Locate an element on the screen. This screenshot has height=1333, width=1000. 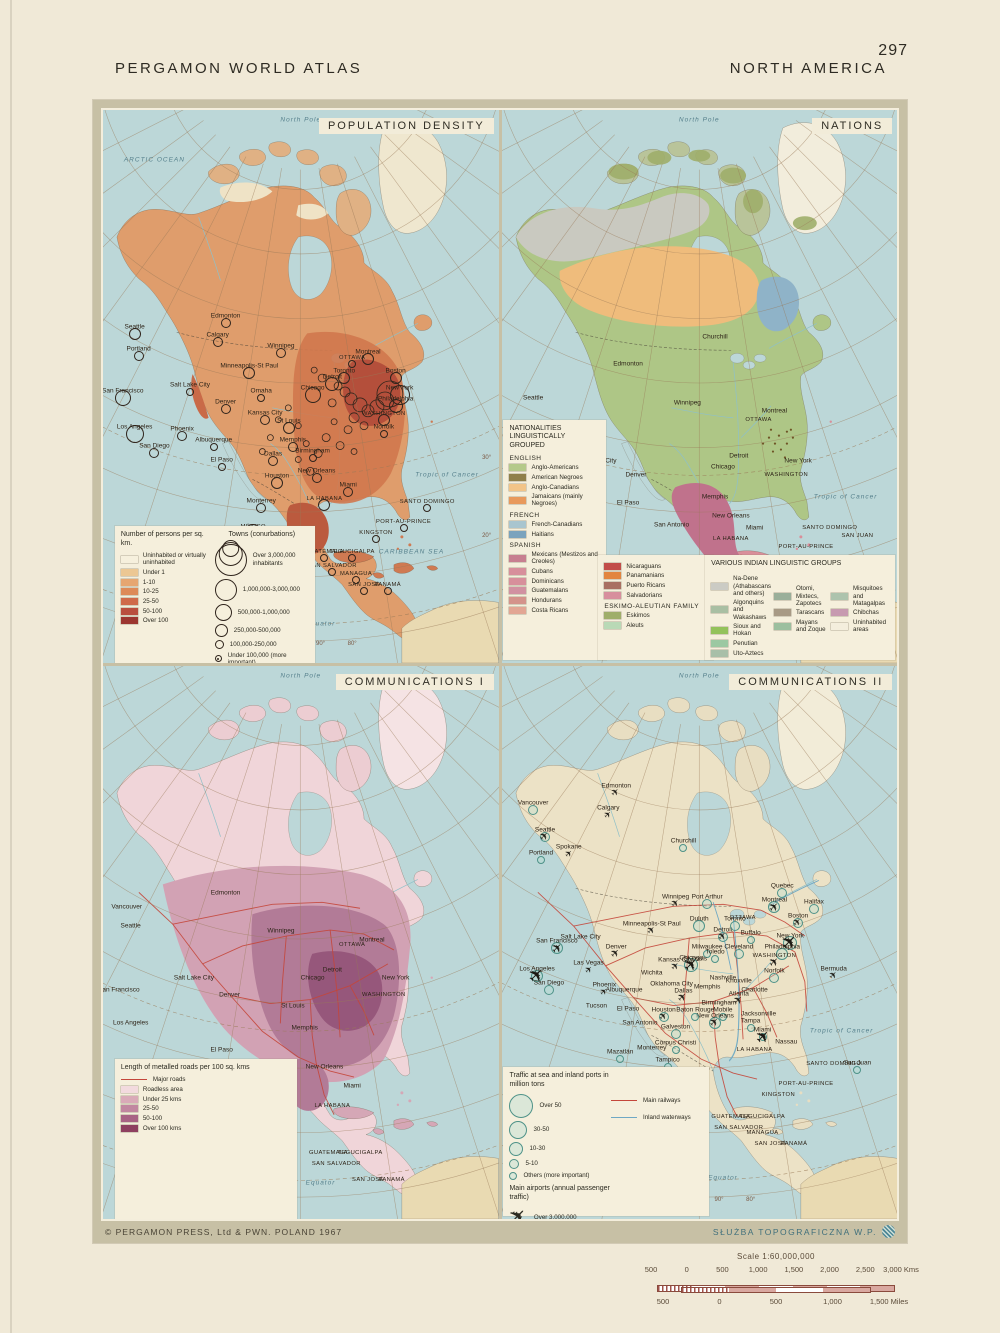
scale-tick-label: 1,500 Miles is located at coordinates (889, 1301).